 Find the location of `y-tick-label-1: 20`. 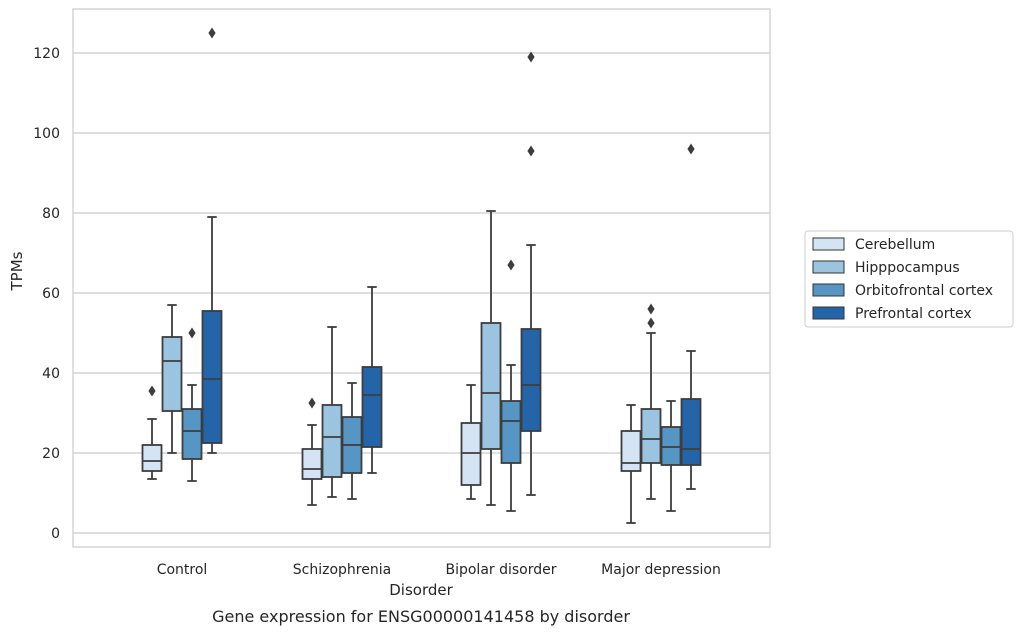

y-tick-label-1: 20 is located at coordinates (51, 454).